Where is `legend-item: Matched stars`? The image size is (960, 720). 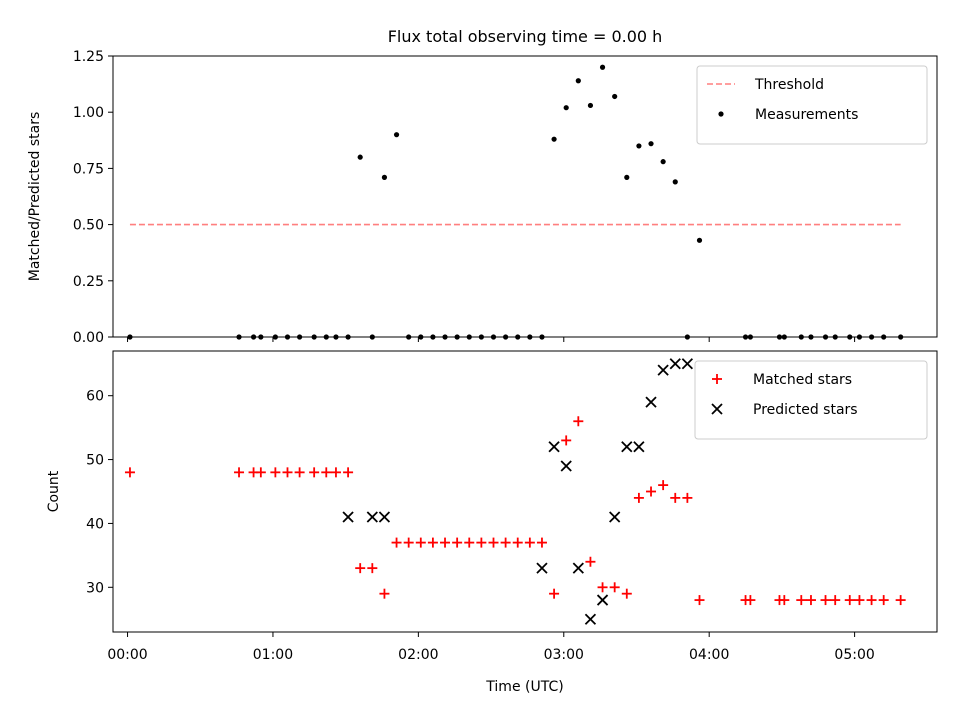
legend-item: Matched stars is located at coordinates (782, 380).